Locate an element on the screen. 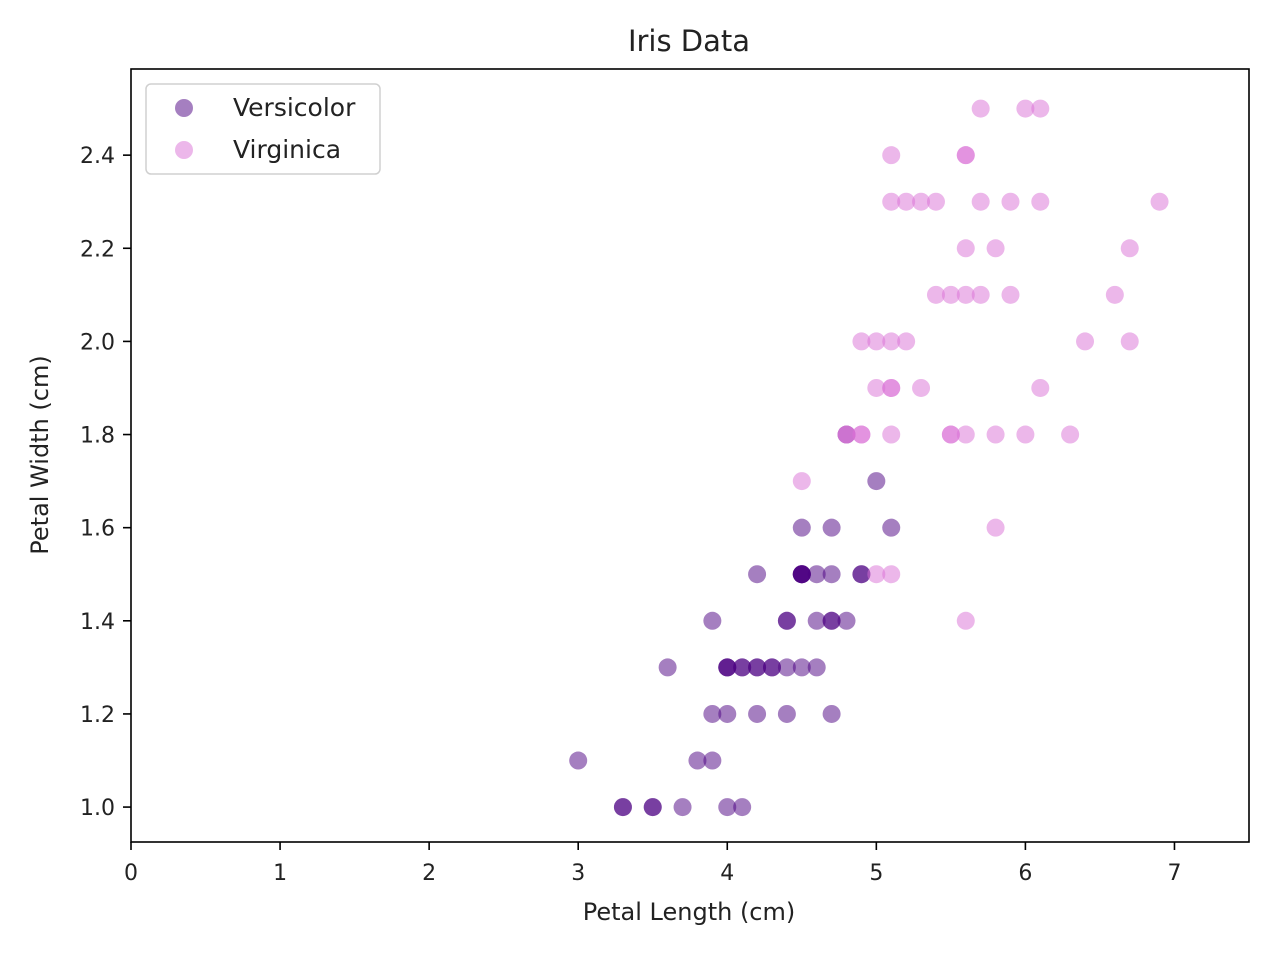 The width and height of the screenshot is (1274, 956). legend-label-versicolor: Versicolor is located at coordinates (294, 107).